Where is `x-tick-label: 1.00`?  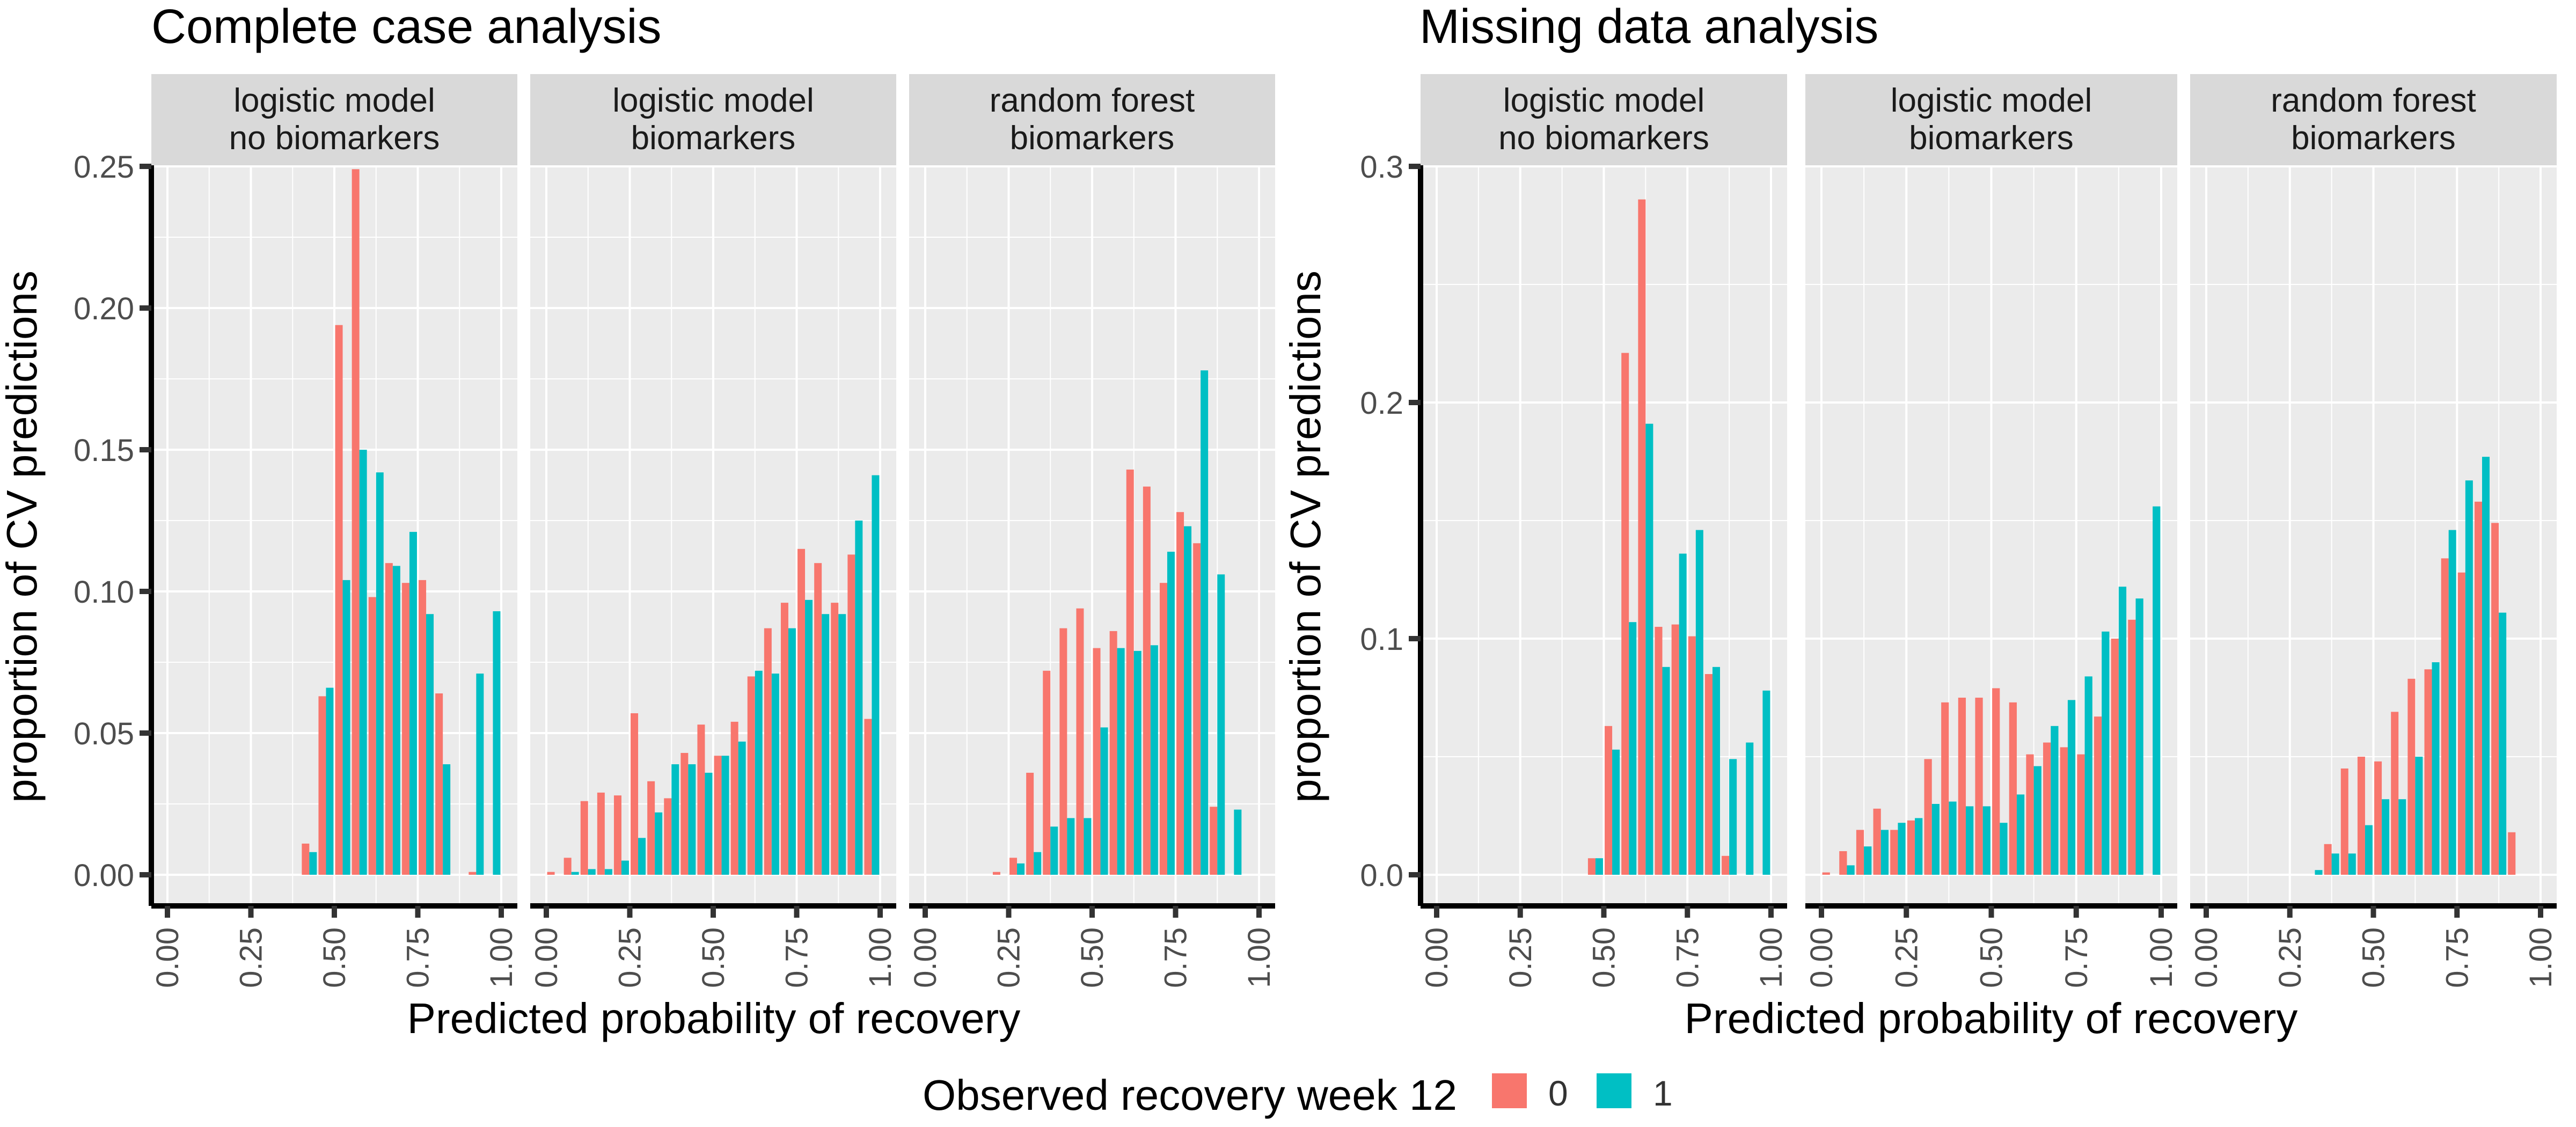 x-tick-label: 1.00 is located at coordinates (1259, 957).